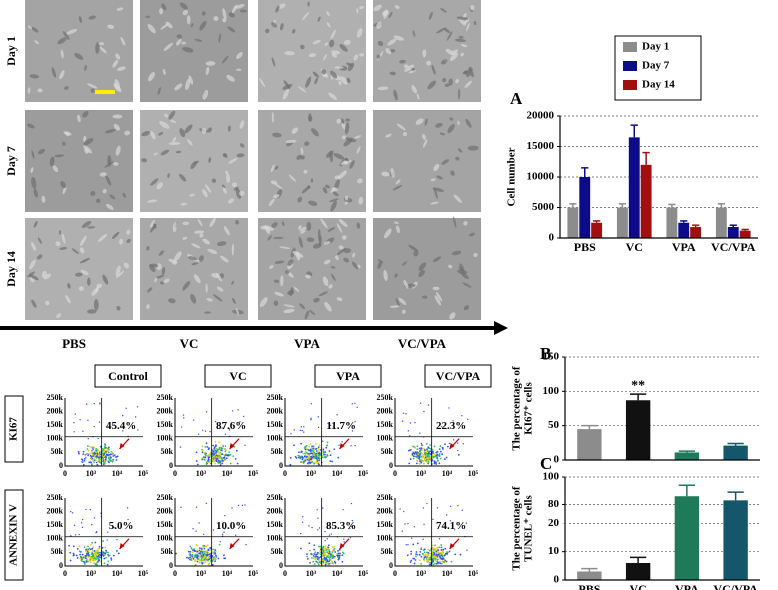  Describe the element at coordinates (14, 429) in the screenshot. I see `row-label-box` at that location.